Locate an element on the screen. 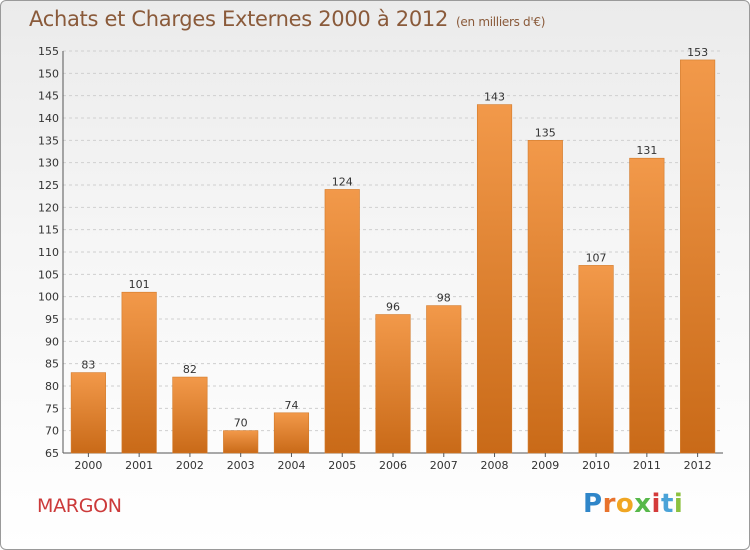 The image size is (750, 550). bar-value-label: 82 is located at coordinates (190, 369).